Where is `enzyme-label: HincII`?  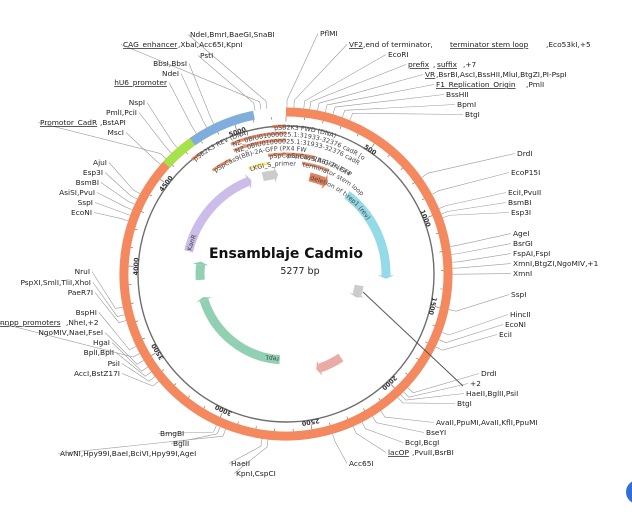
enzyme-label: HincII is located at coordinates (520, 314).